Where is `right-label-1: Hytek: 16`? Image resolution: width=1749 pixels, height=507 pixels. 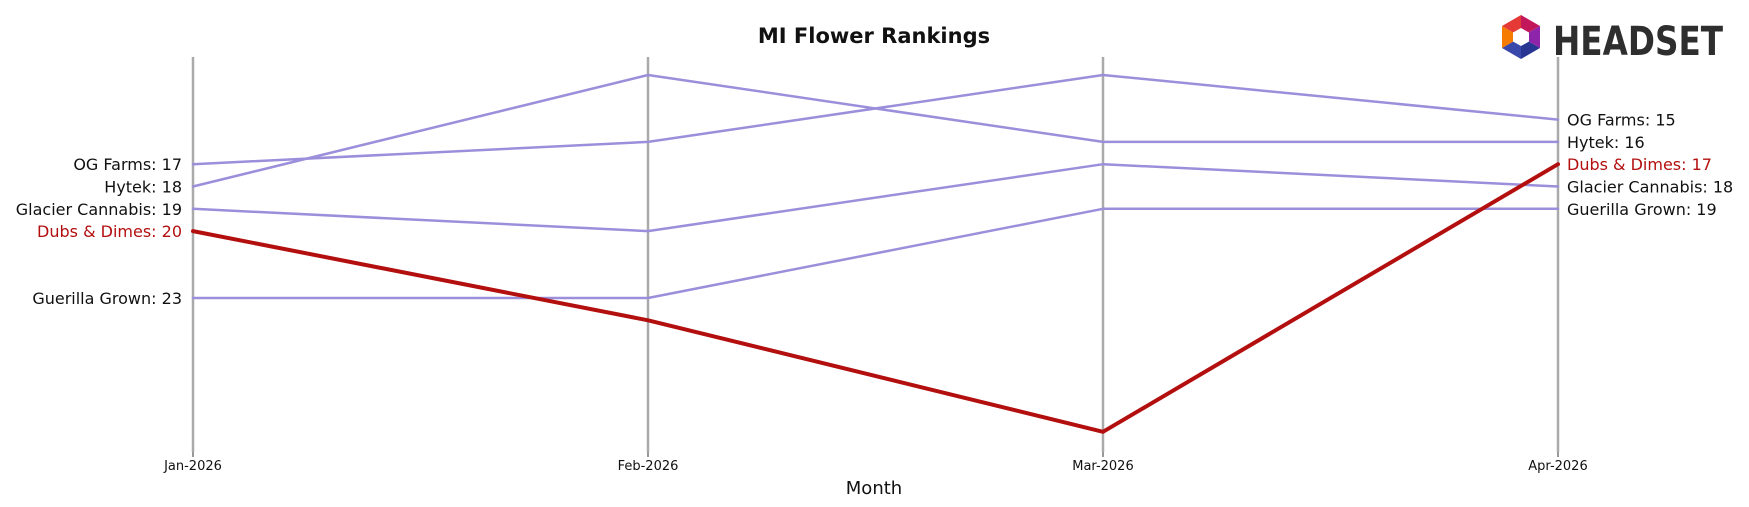
right-label-1: Hytek: 16 is located at coordinates (1606, 142).